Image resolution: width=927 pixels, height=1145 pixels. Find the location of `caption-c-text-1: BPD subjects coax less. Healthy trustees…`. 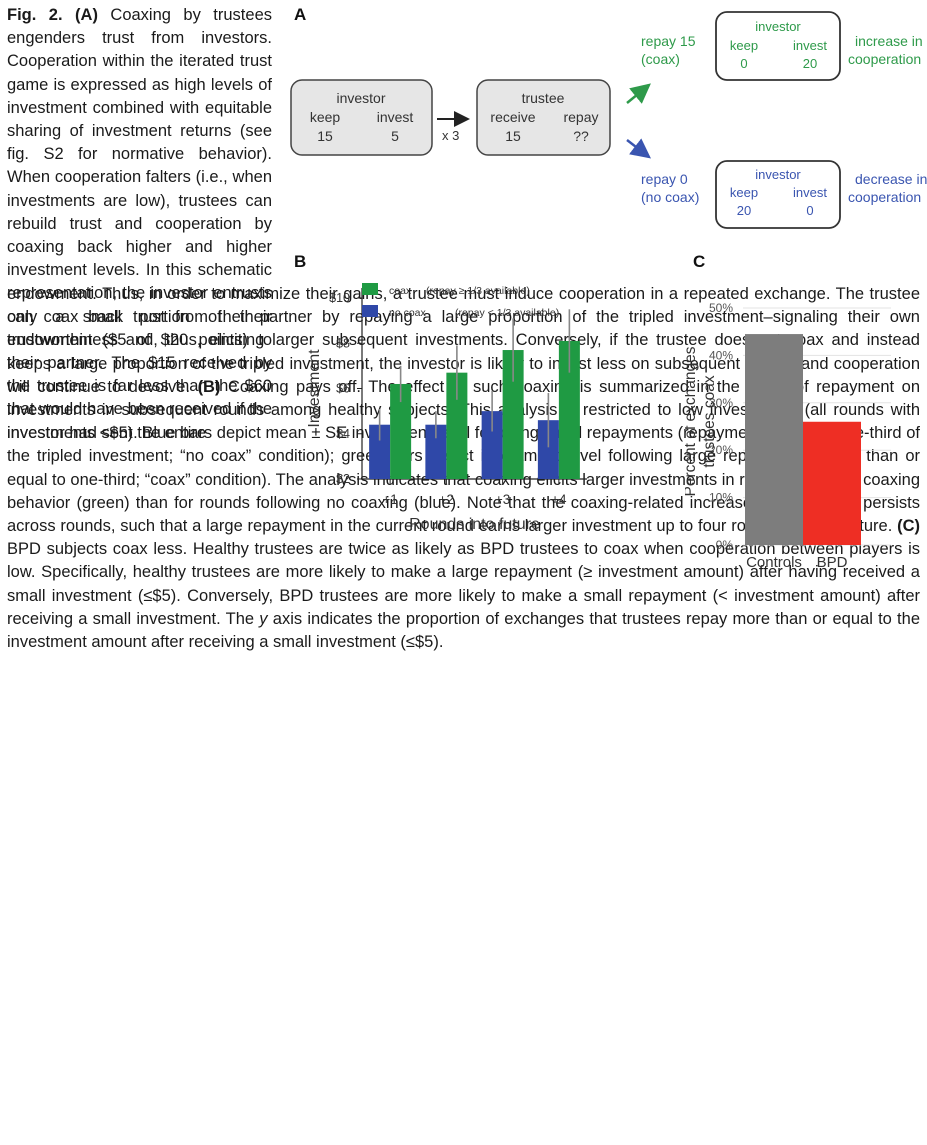

caption-c-text-1: BPD subjects coax less. Healthy trustees… is located at coordinates (463, 584).